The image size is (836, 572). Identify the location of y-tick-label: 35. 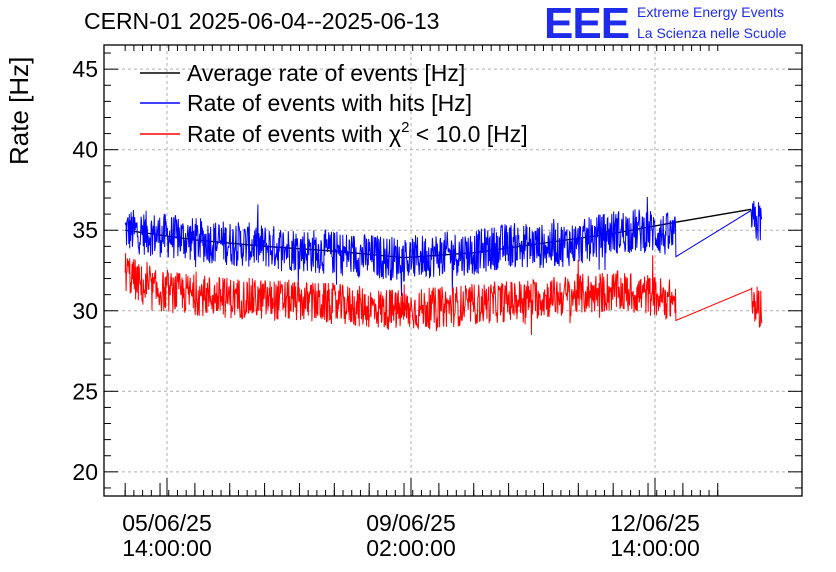
(85, 230).